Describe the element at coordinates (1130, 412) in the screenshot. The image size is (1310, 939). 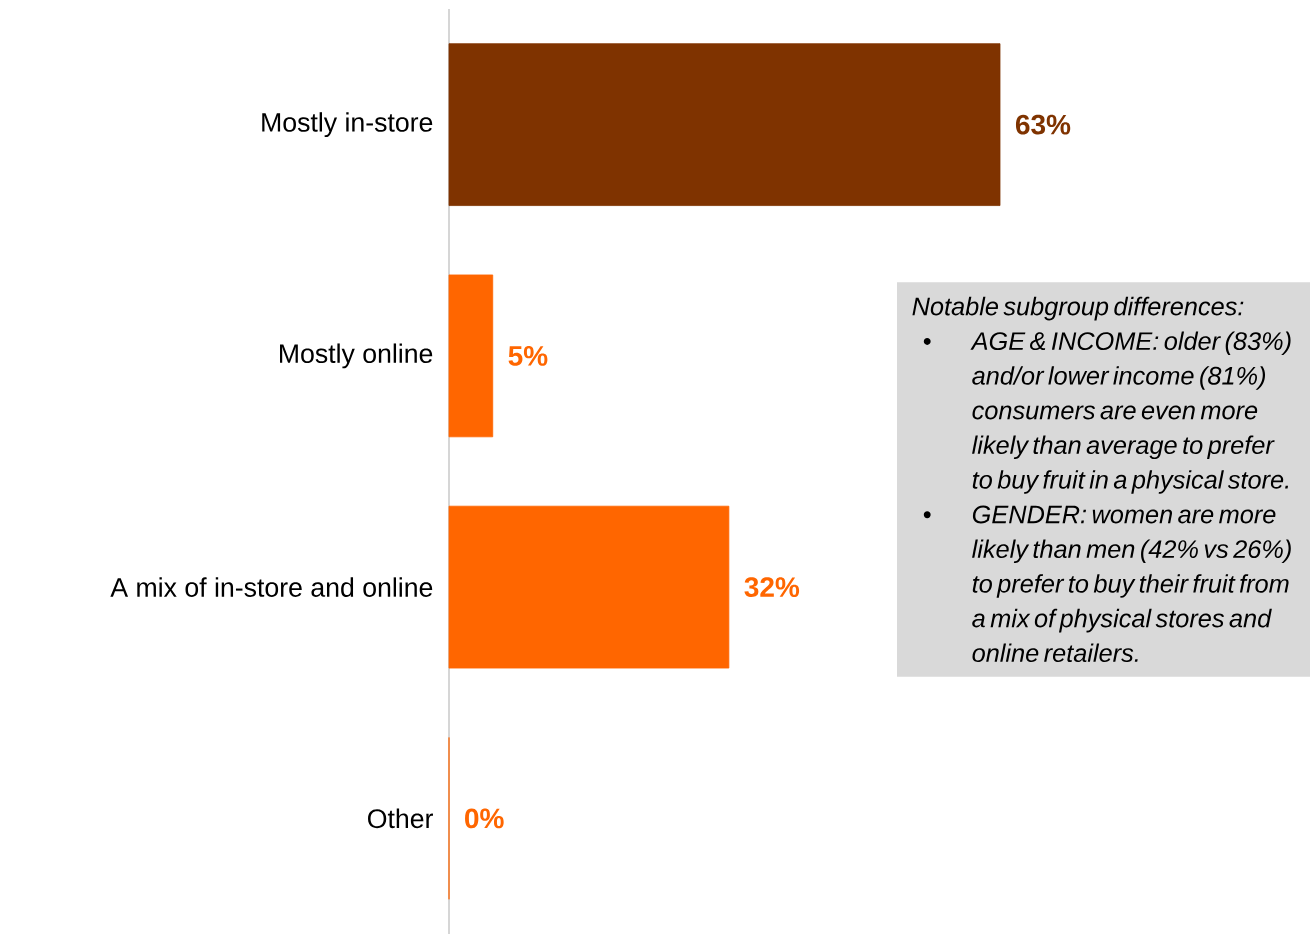
I see `annotation: AGE & INCOME: older (83%) and/or lower income (81%) consumers are even more likely than average to prefer to buy fruit in a physical store.` at that location.